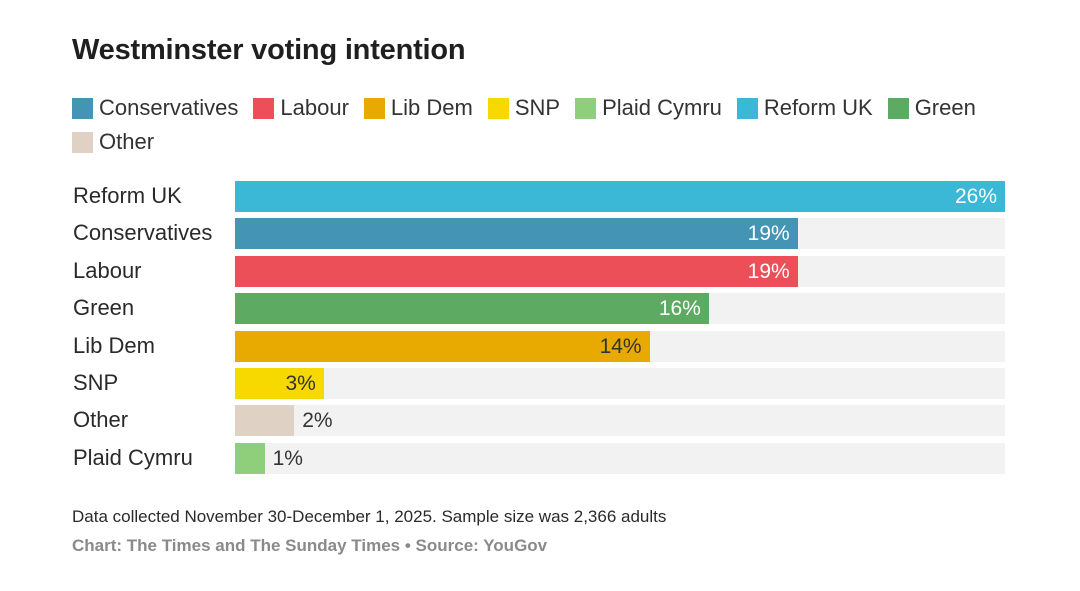  I want to click on bar-track: 26%, so click(620, 196).